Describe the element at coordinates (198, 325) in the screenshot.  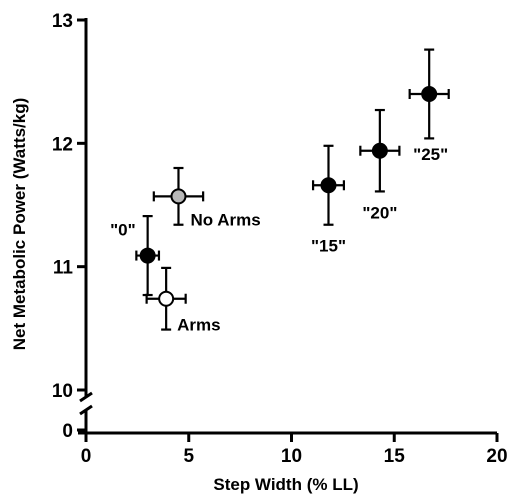
I see `data-point-label: Arms` at that location.